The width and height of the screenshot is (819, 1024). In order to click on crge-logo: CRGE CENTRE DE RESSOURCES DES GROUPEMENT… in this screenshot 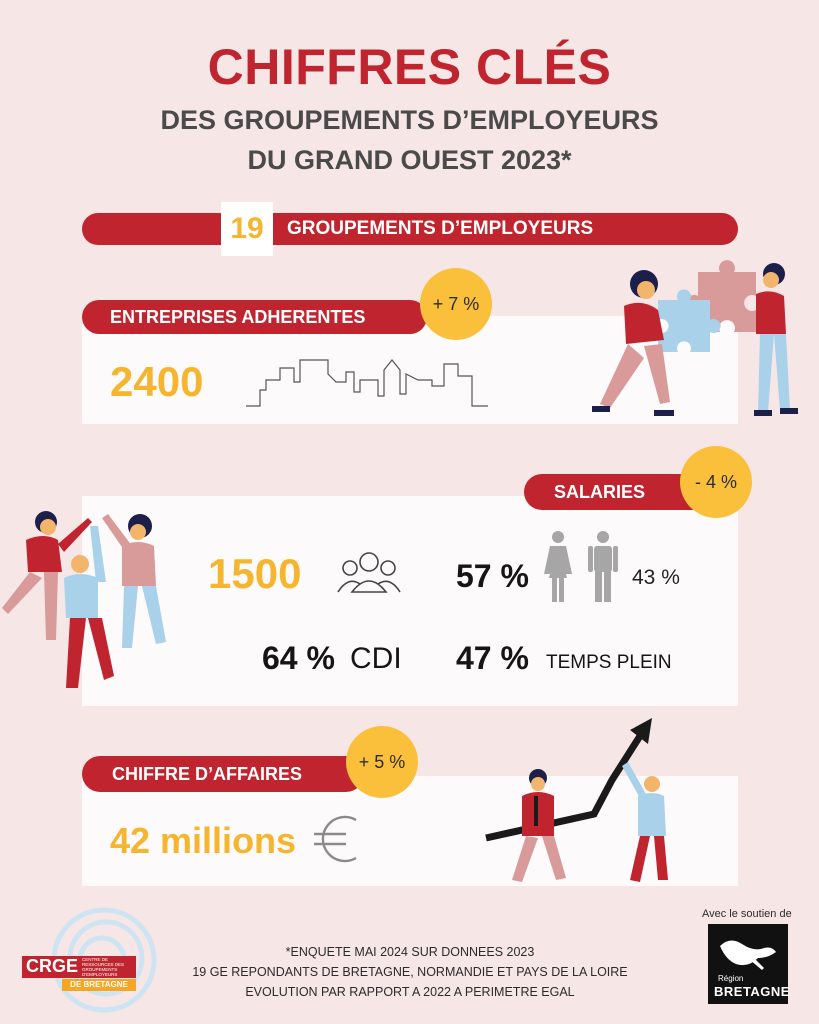, I will do `click(79, 973)`.